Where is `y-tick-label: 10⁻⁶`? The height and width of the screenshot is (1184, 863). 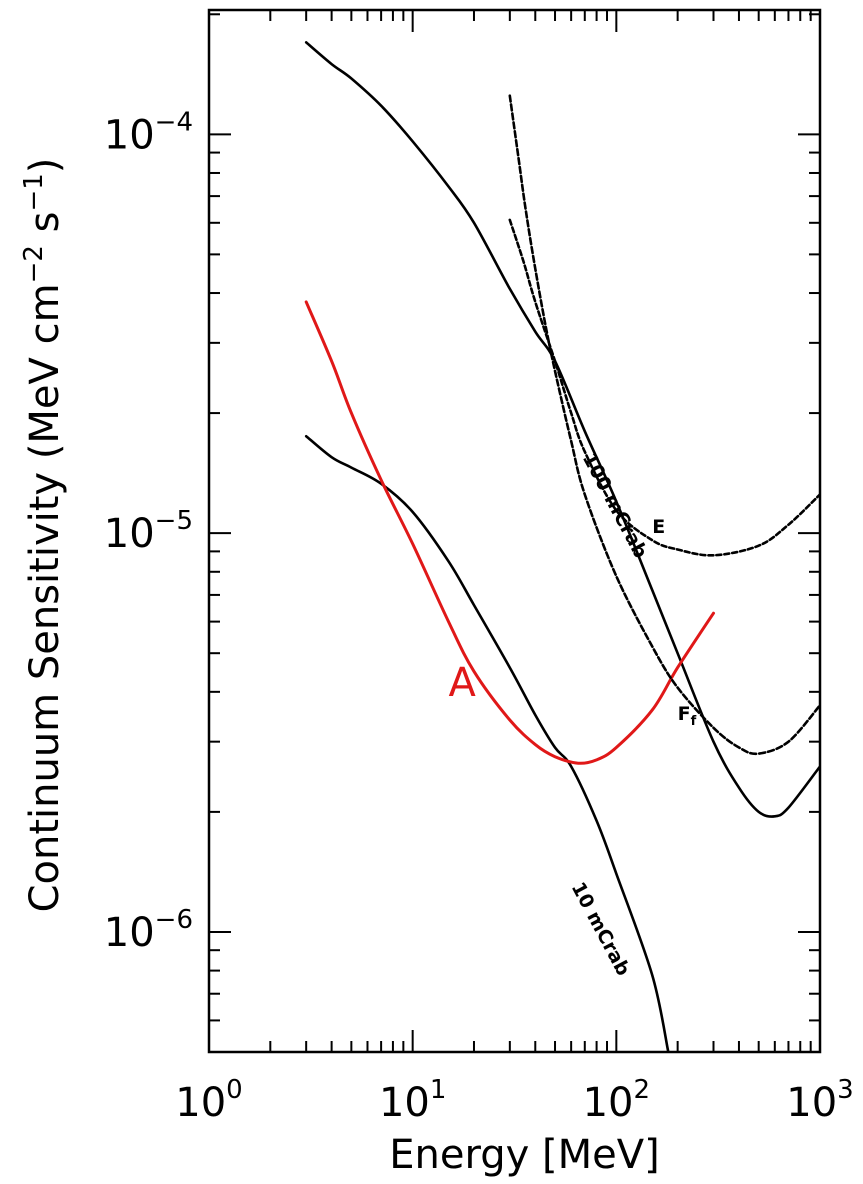 y-tick-label: 10⁻⁶ is located at coordinates (148, 930).